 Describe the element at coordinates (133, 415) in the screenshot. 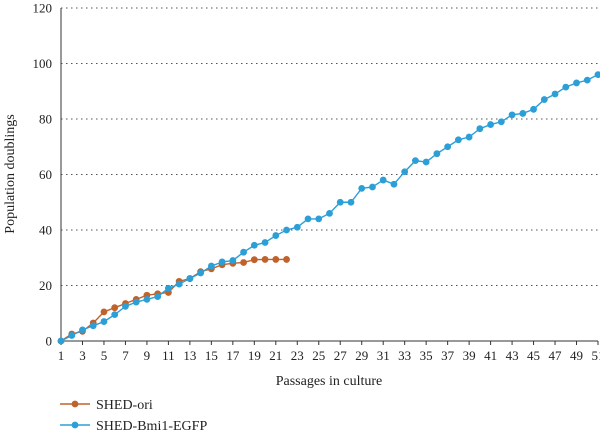

I see `legend: SHED-ori SHED-Bmi1-EGFP` at that location.